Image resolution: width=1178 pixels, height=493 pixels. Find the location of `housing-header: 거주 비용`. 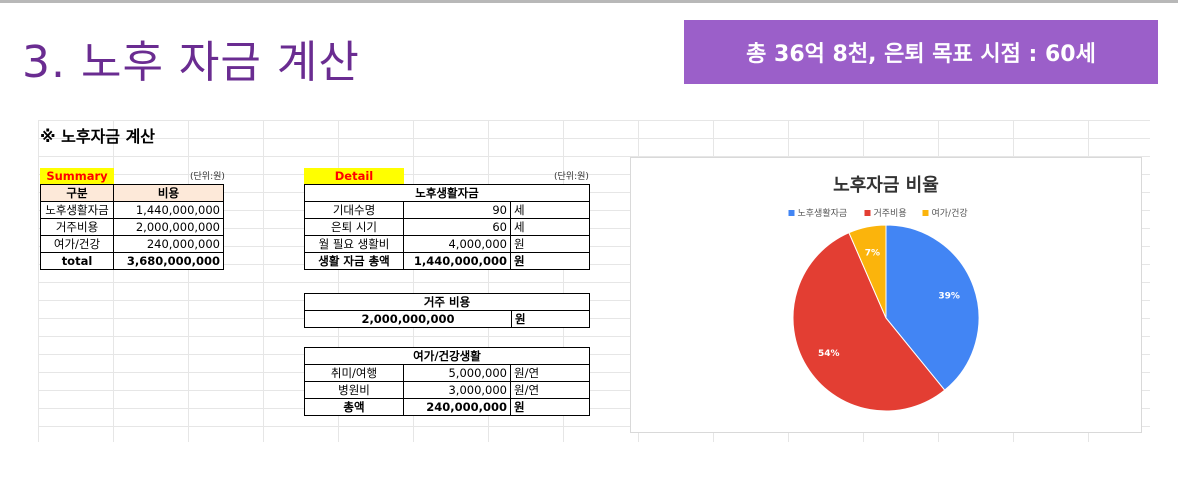

housing-header: 거주 비용 is located at coordinates (447, 302).